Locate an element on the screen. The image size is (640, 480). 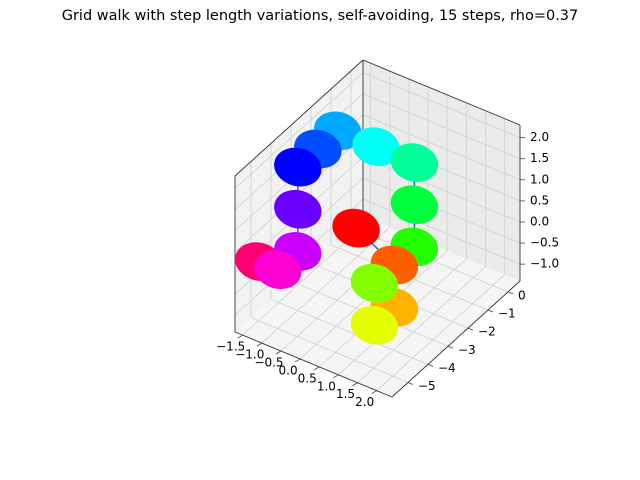
z-grid-left is located at coordinates (299, 130).